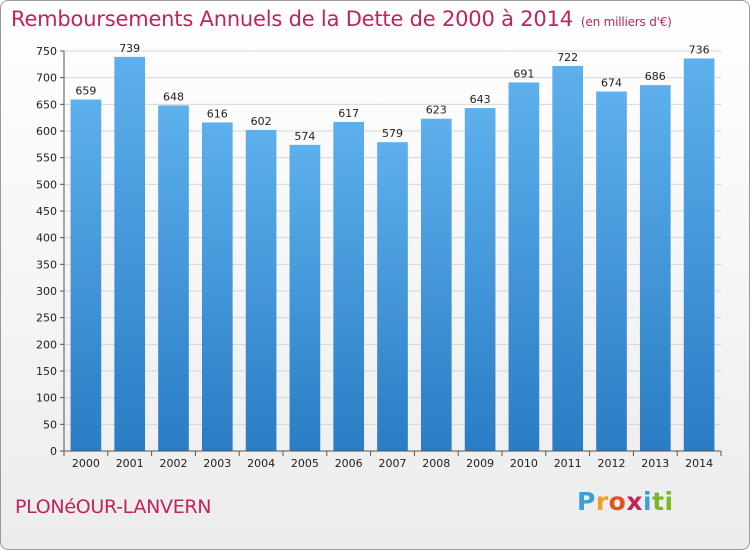  Describe the element at coordinates (305, 463) in the screenshot. I see `x-tick-label: 2005` at that location.